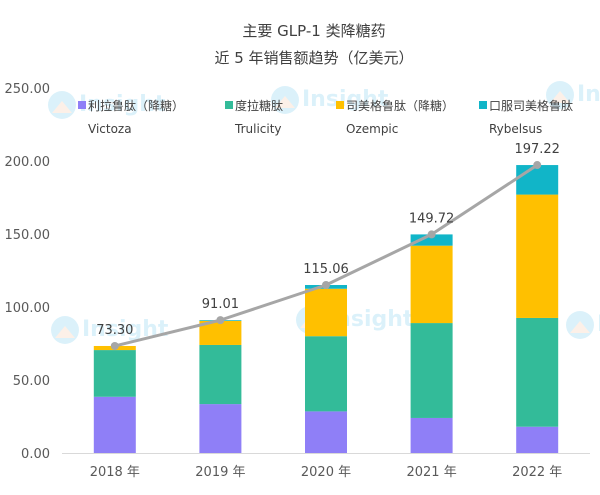  What do you see at coordinates (28, 235) in the screenshot?
I see `y-tick-label: 150.00` at bounding box center [28, 235].